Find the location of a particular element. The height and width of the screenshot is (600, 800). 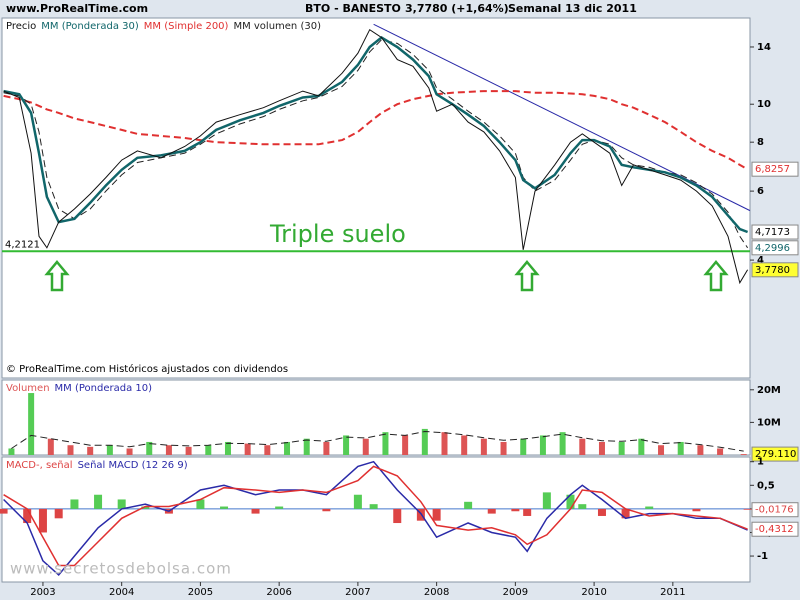

end-label: -0,0176 is located at coordinates (774, 510).